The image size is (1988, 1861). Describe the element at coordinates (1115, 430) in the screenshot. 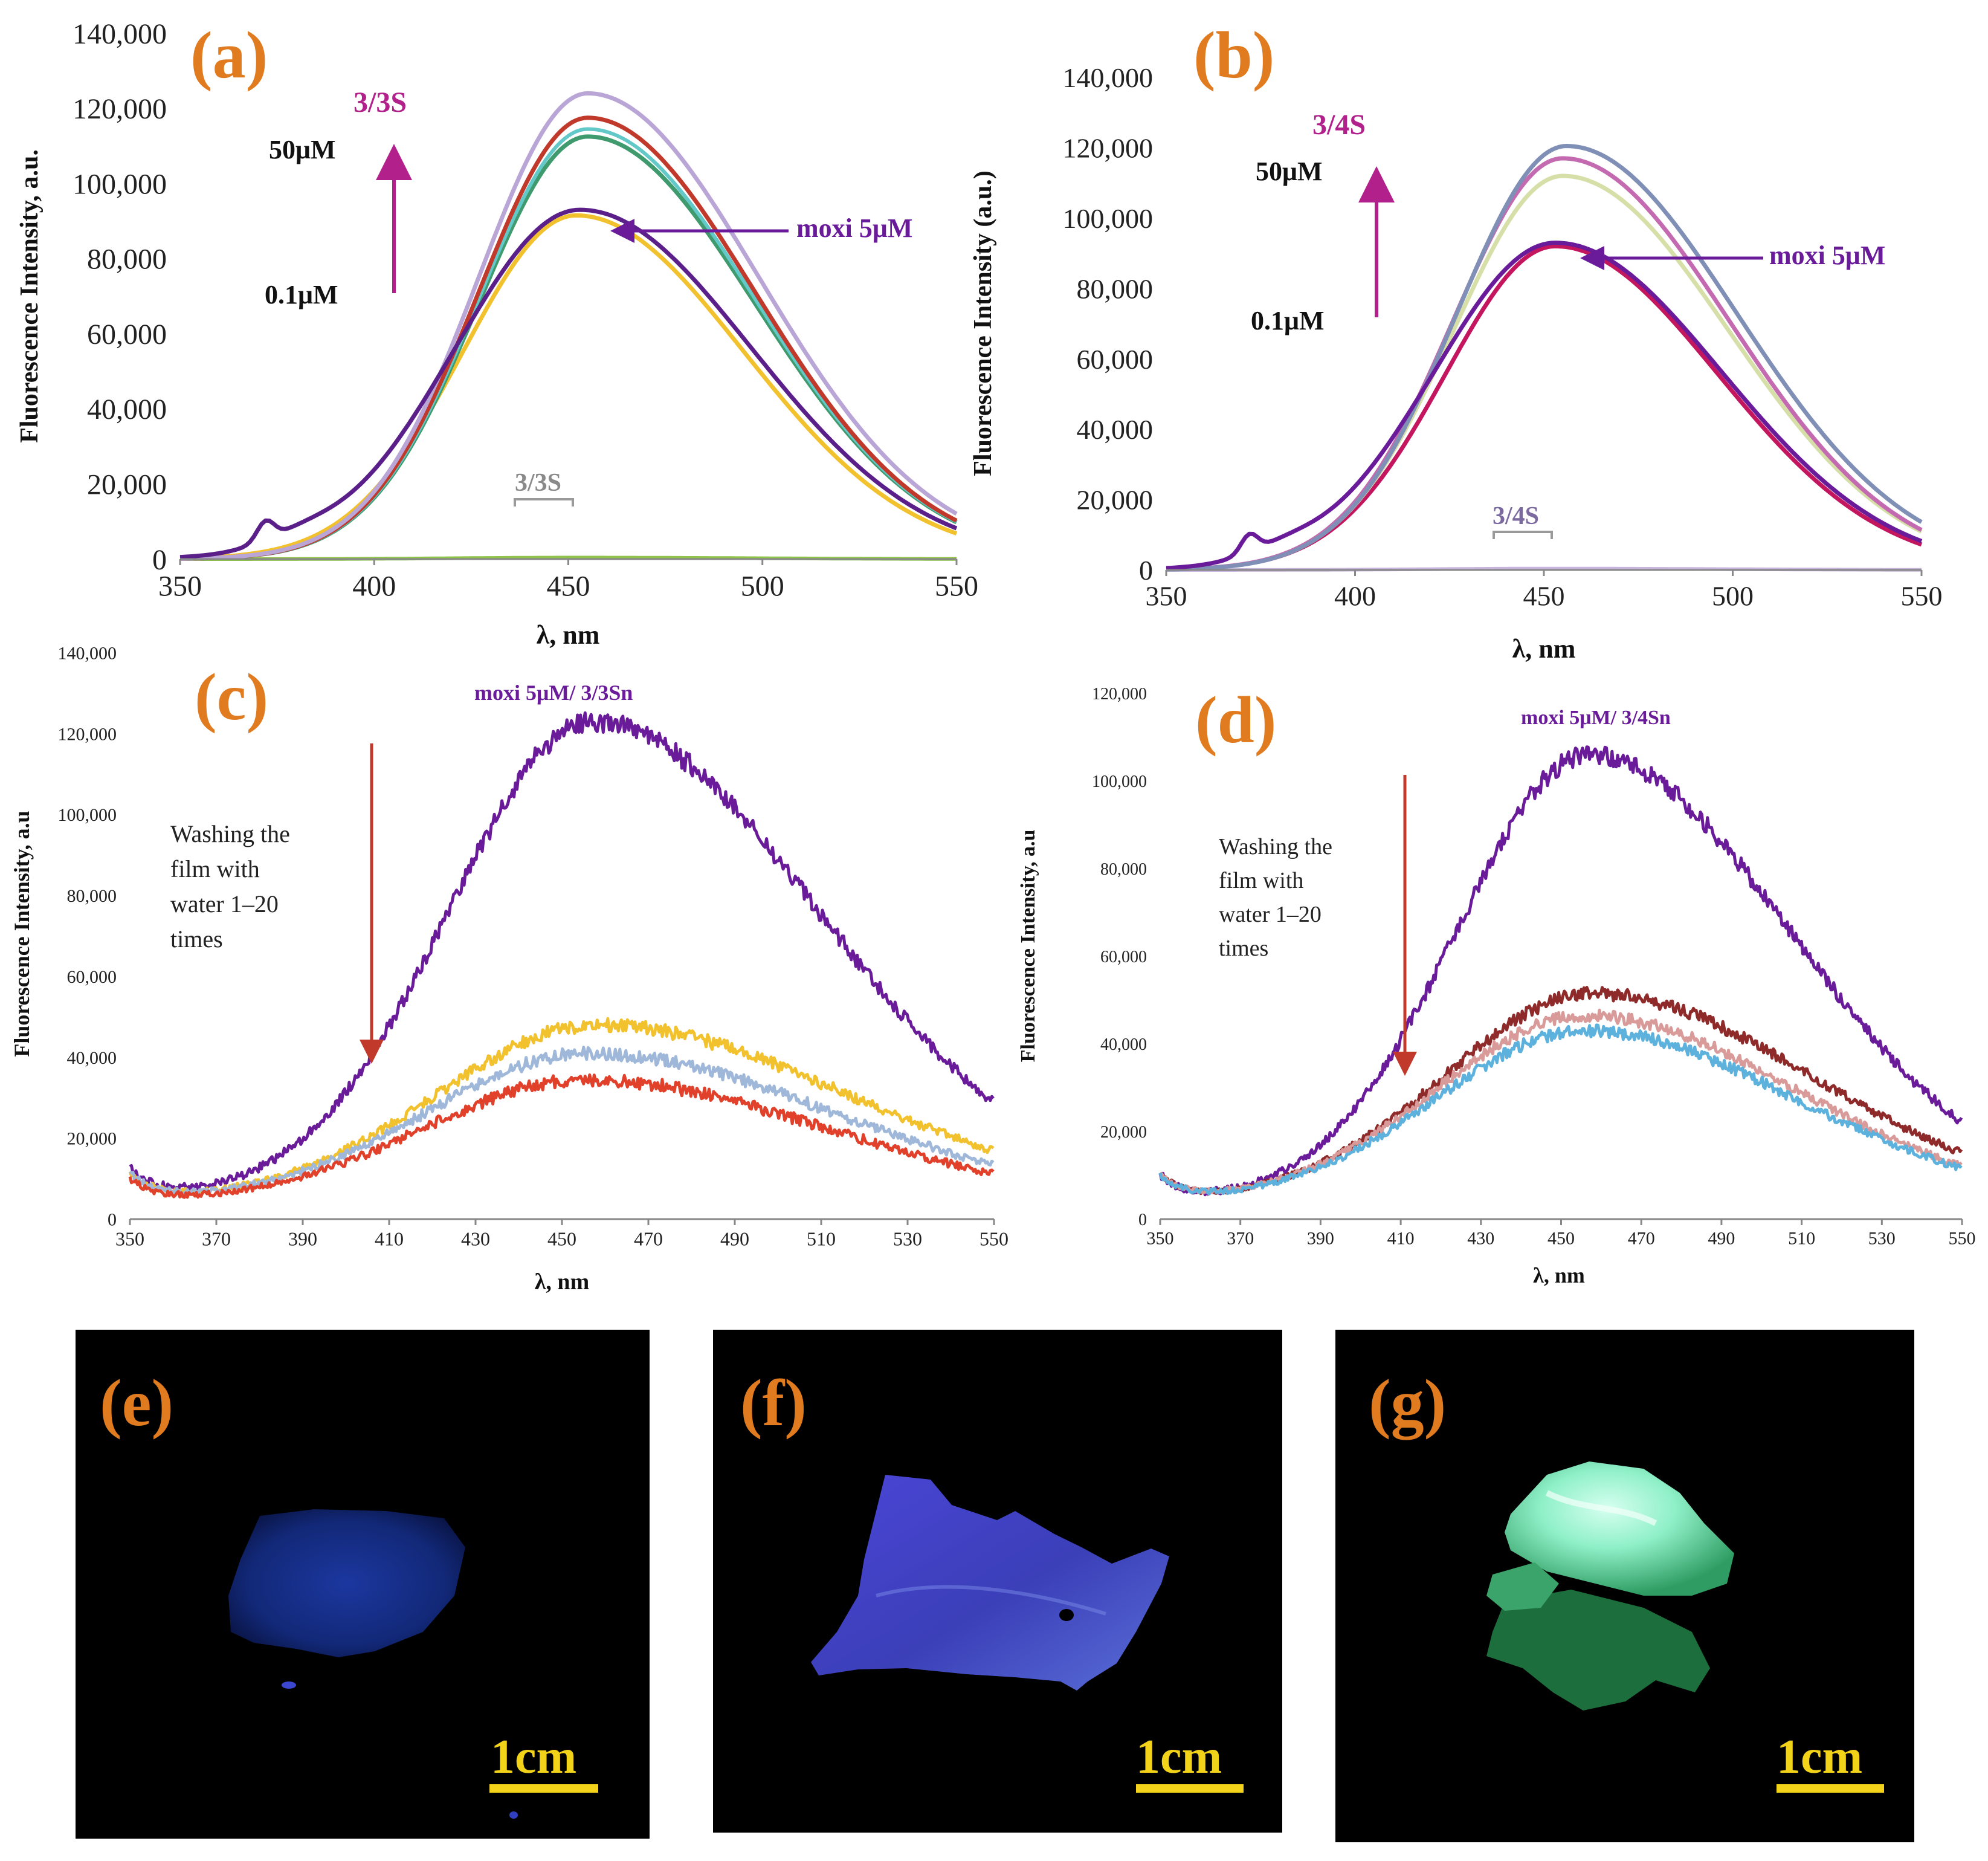

I see `panel-b-y-tick-label: 40,000` at that location.